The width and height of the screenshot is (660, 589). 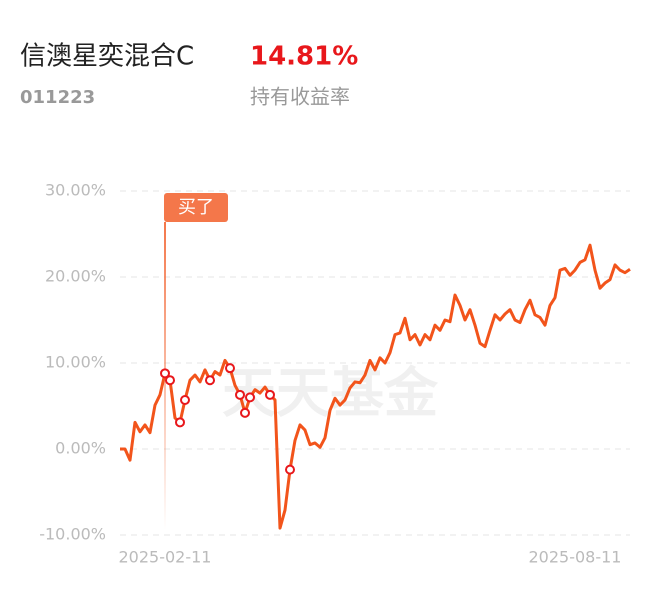 I want to click on y-tick-label: 10.00%, so click(x=75, y=362).